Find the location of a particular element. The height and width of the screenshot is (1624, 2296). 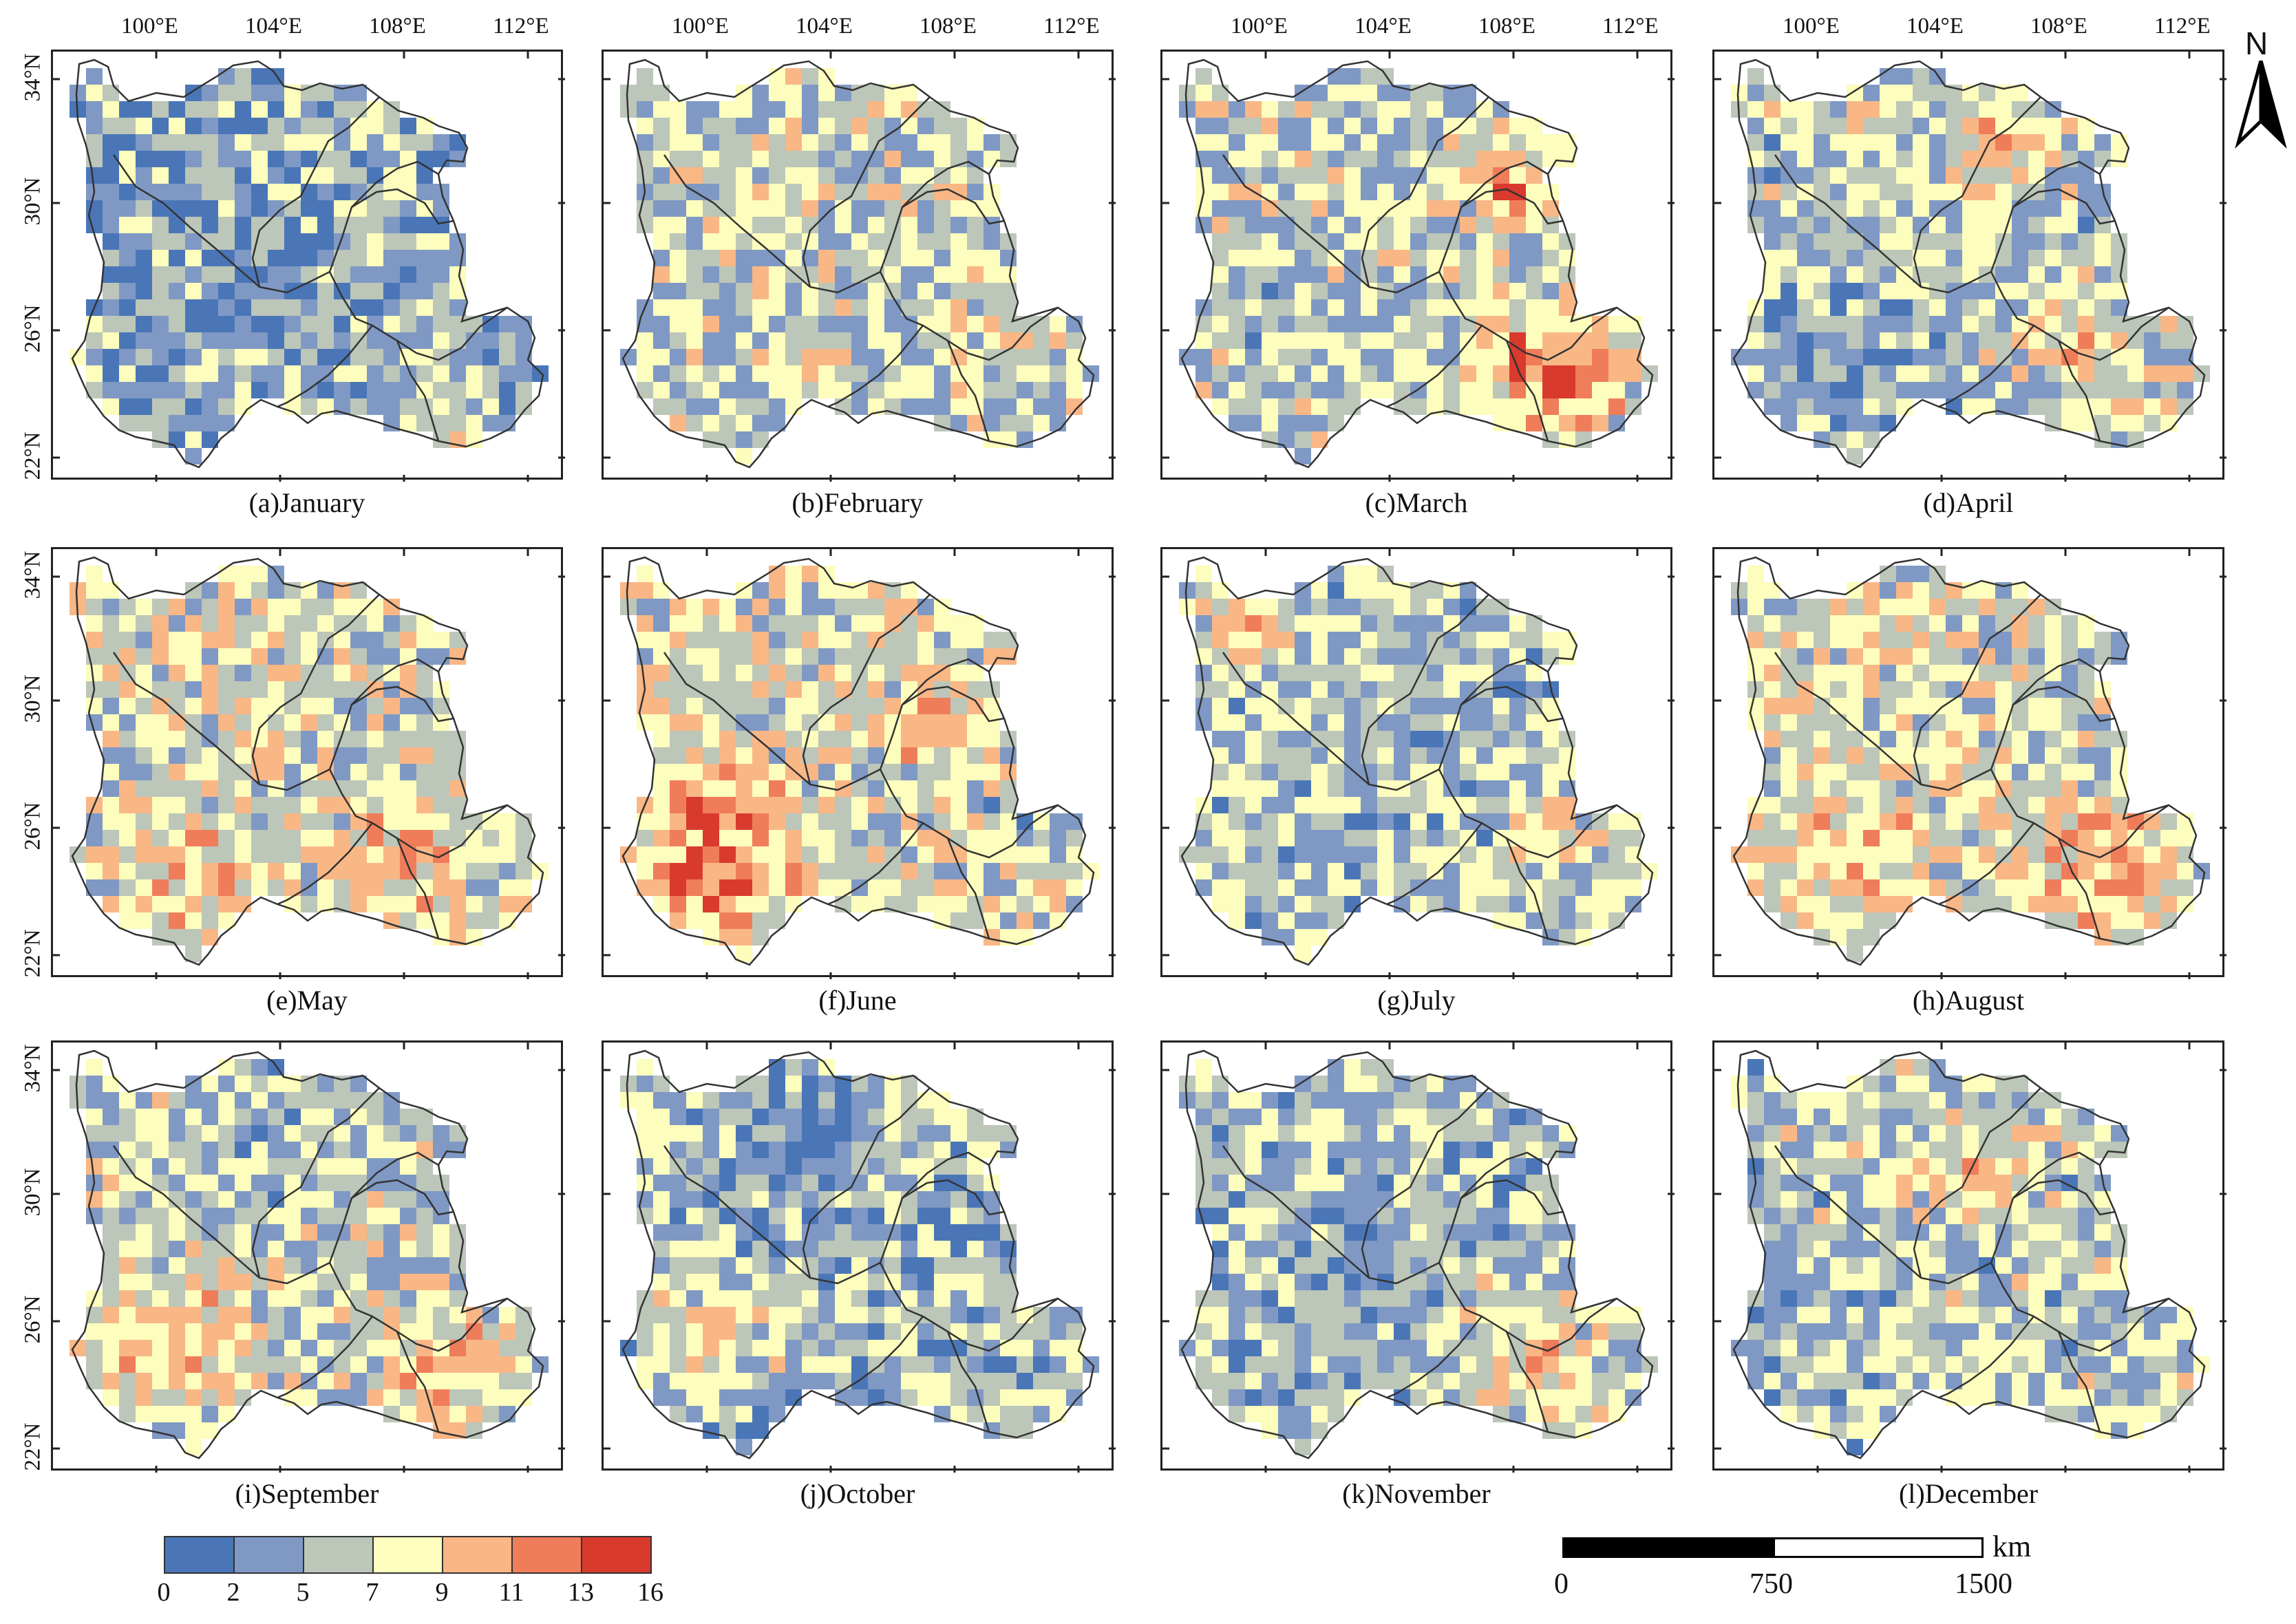

map-panel is located at coordinates (308, 763).